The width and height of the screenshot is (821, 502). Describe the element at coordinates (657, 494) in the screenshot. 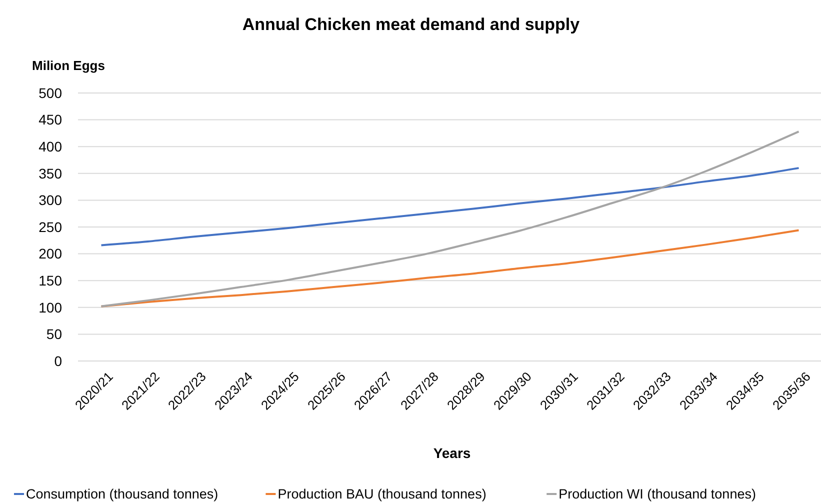

I see `legend-label: Production WI (thousand tonnes)` at that location.